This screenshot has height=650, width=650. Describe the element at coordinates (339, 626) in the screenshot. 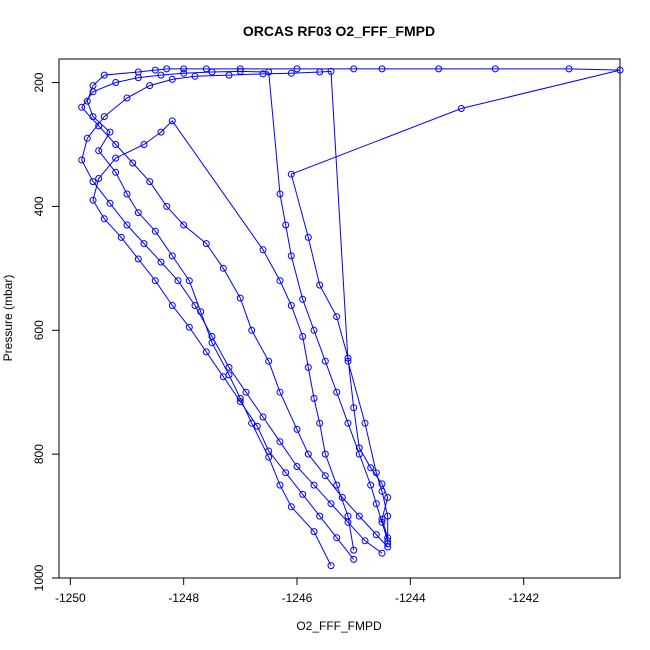

I see `x-axis-label: O2_FFF_FMPD` at that location.